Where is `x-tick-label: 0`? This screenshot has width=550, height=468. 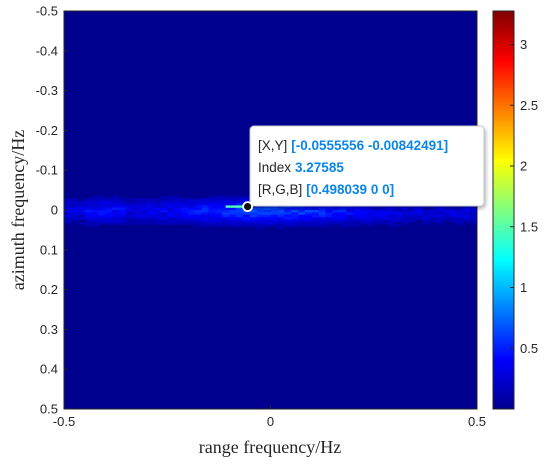 x-tick-label: 0 is located at coordinates (270, 421).